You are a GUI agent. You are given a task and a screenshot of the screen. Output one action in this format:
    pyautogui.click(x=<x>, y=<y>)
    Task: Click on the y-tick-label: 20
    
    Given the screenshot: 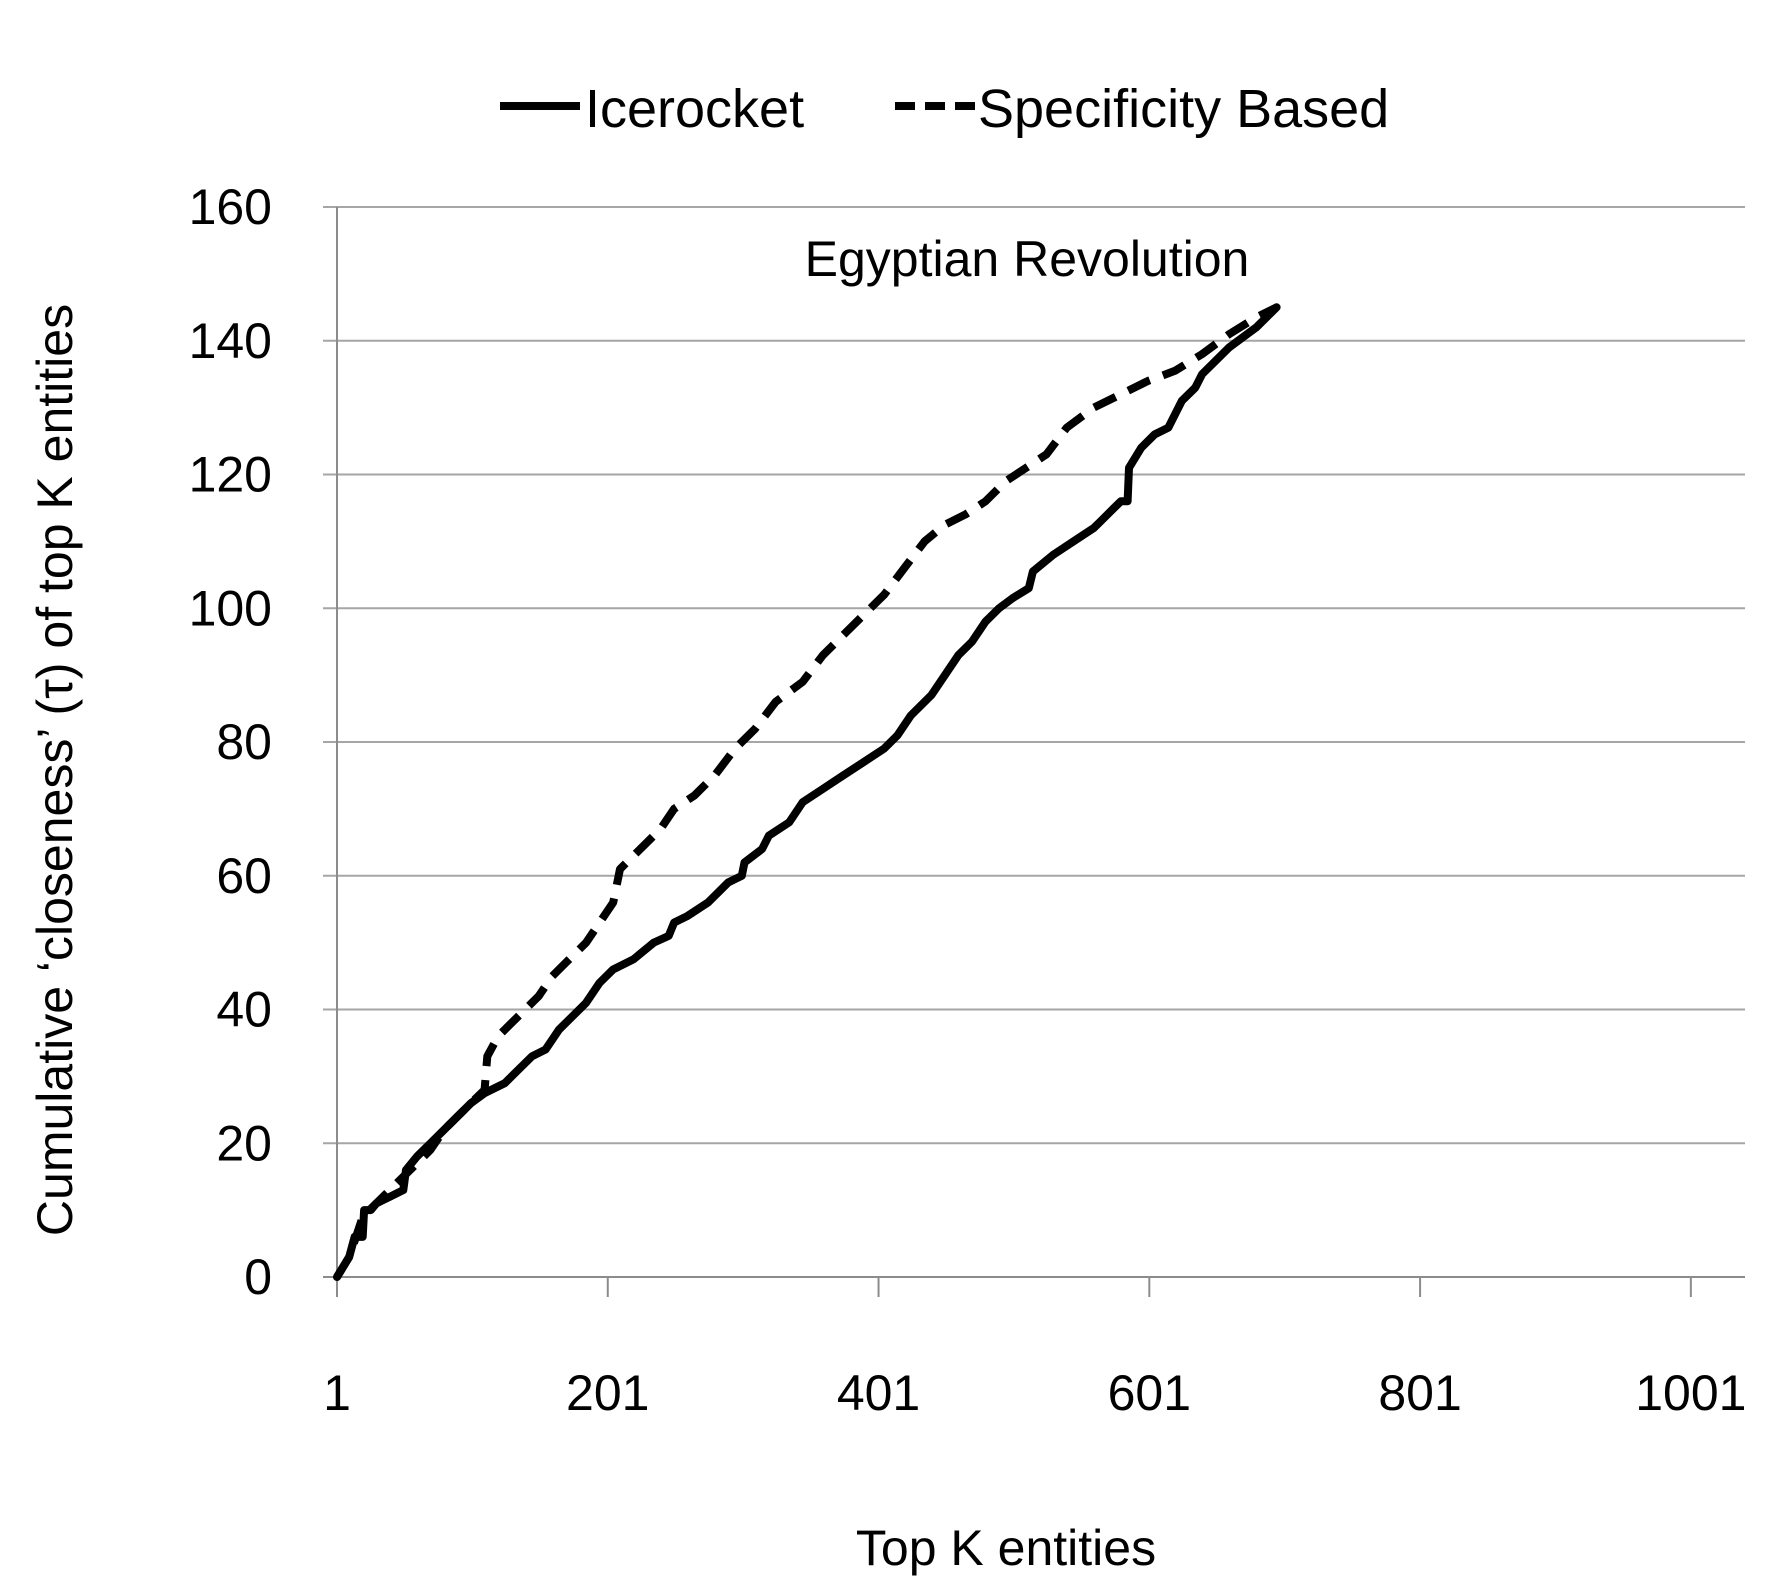 What is the action you would take?
    pyautogui.click(x=244, y=1143)
    